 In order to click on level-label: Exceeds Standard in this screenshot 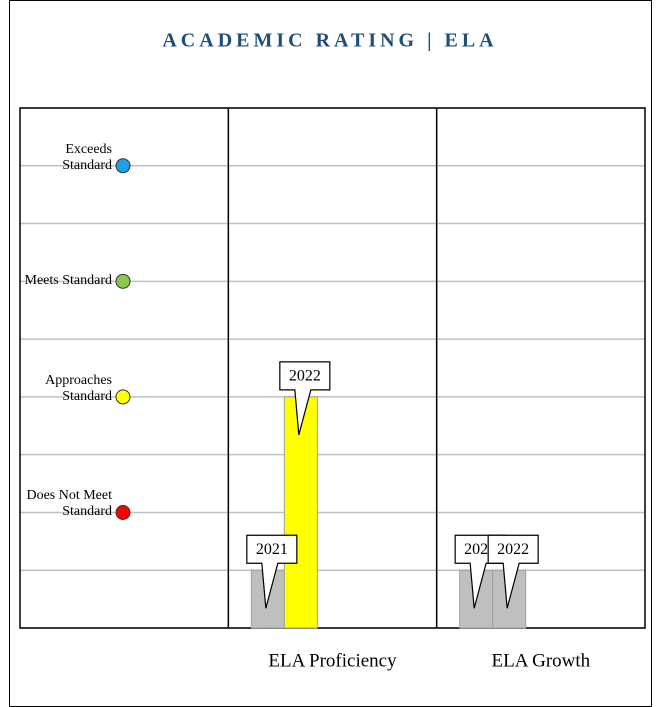, I will do `click(87, 157)`.